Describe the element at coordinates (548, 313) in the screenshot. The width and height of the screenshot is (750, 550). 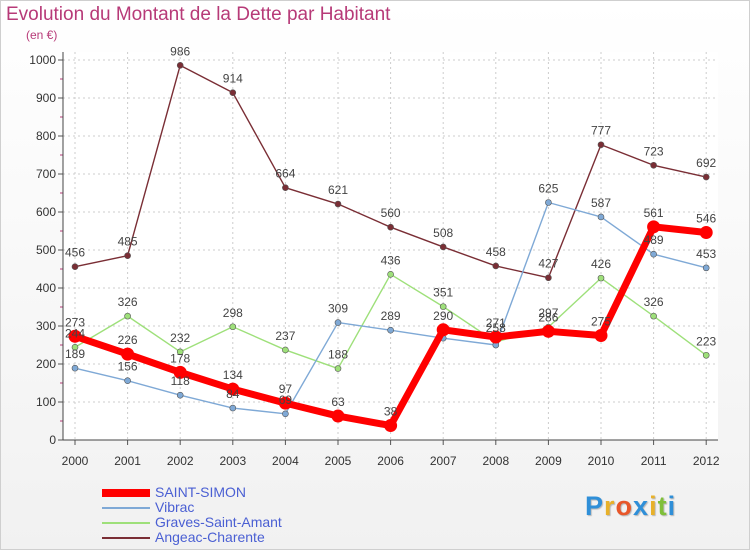
I see `data-label-graves-saint-amant: 297` at that location.